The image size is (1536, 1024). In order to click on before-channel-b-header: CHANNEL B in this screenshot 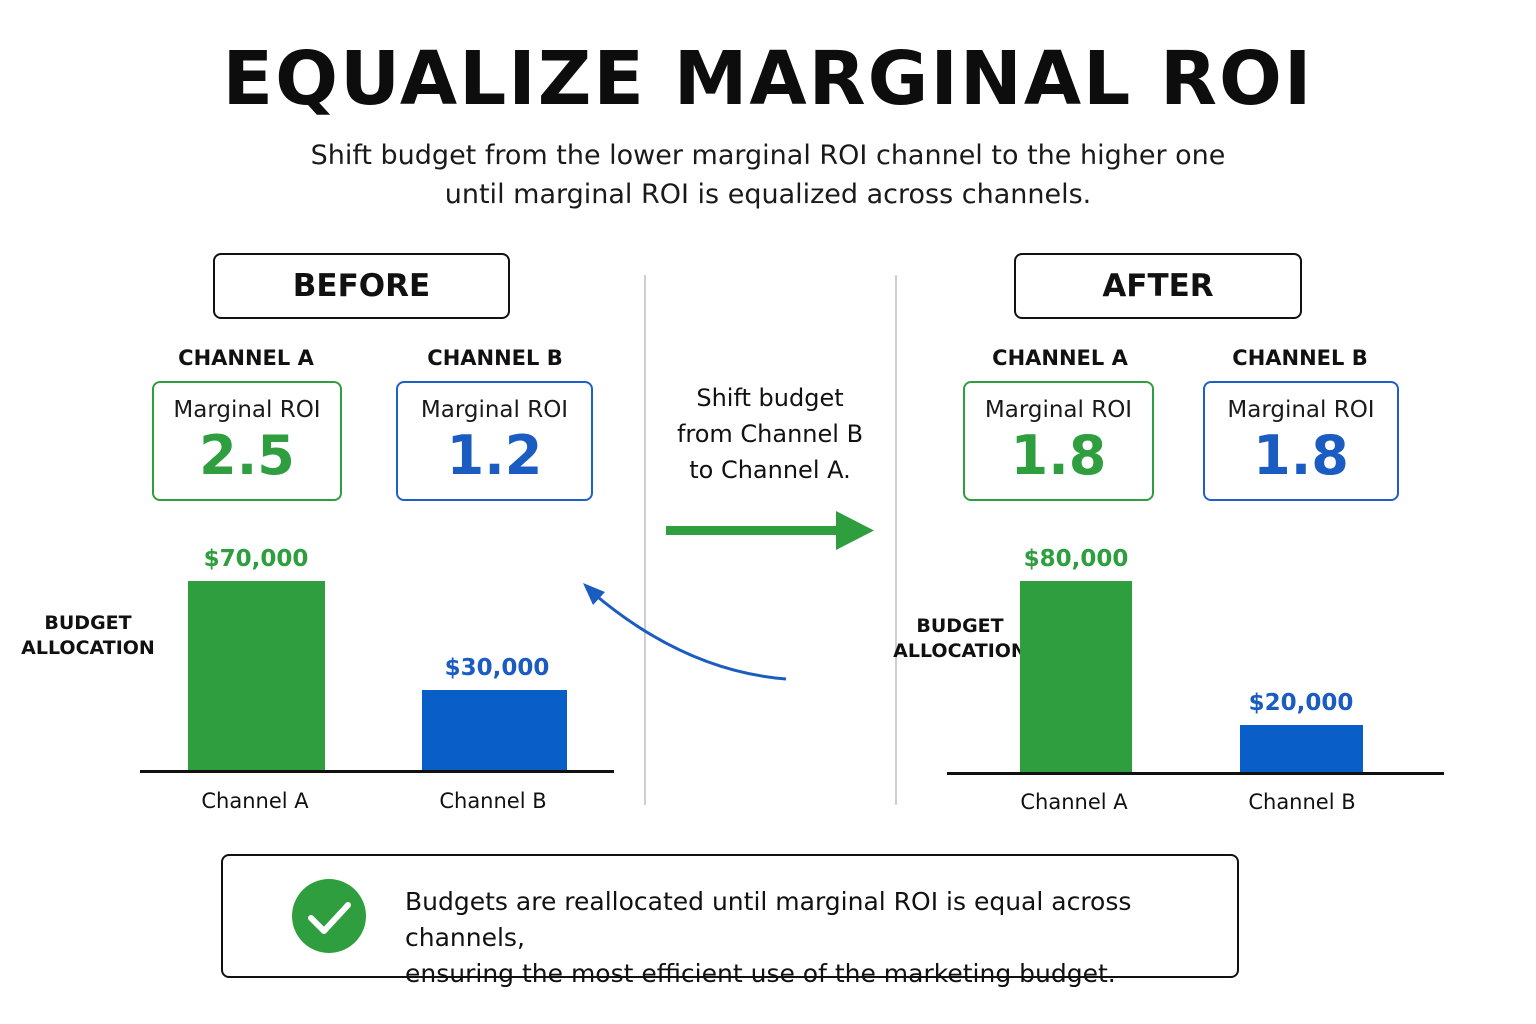, I will do `click(495, 358)`.